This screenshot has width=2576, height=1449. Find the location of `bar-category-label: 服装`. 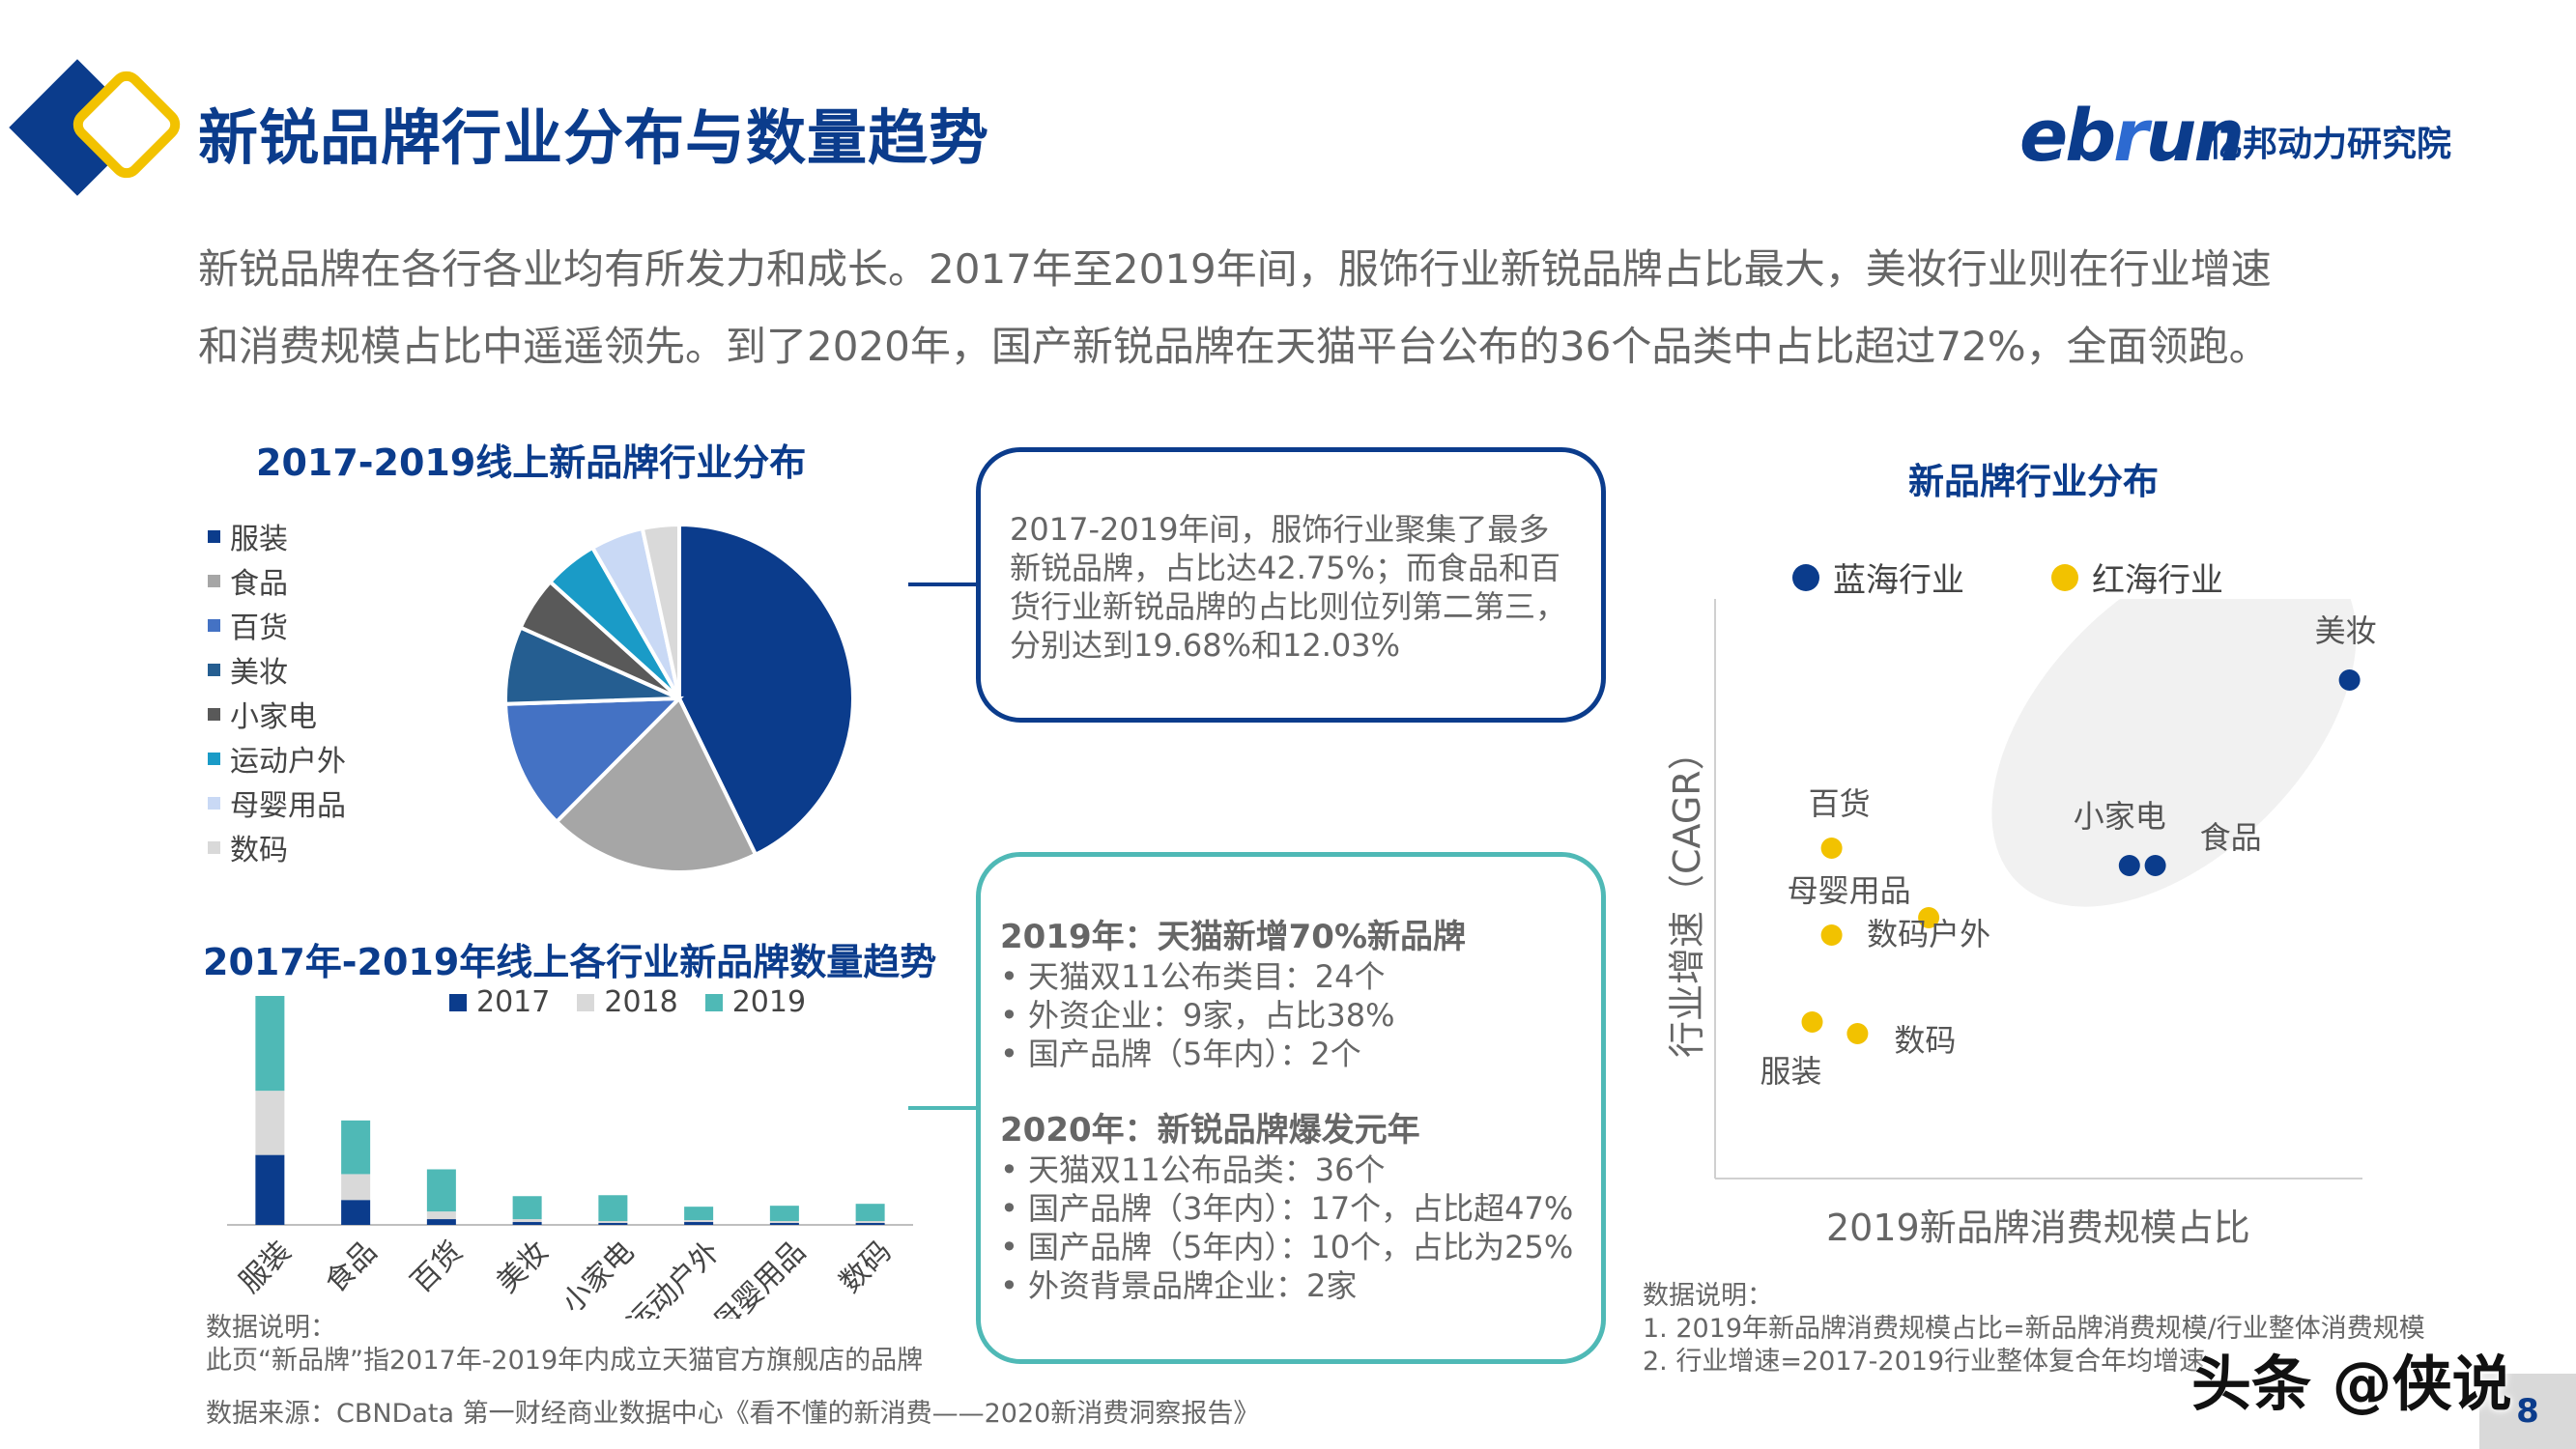

bar-category-label: 服装 is located at coordinates (266, 1267).